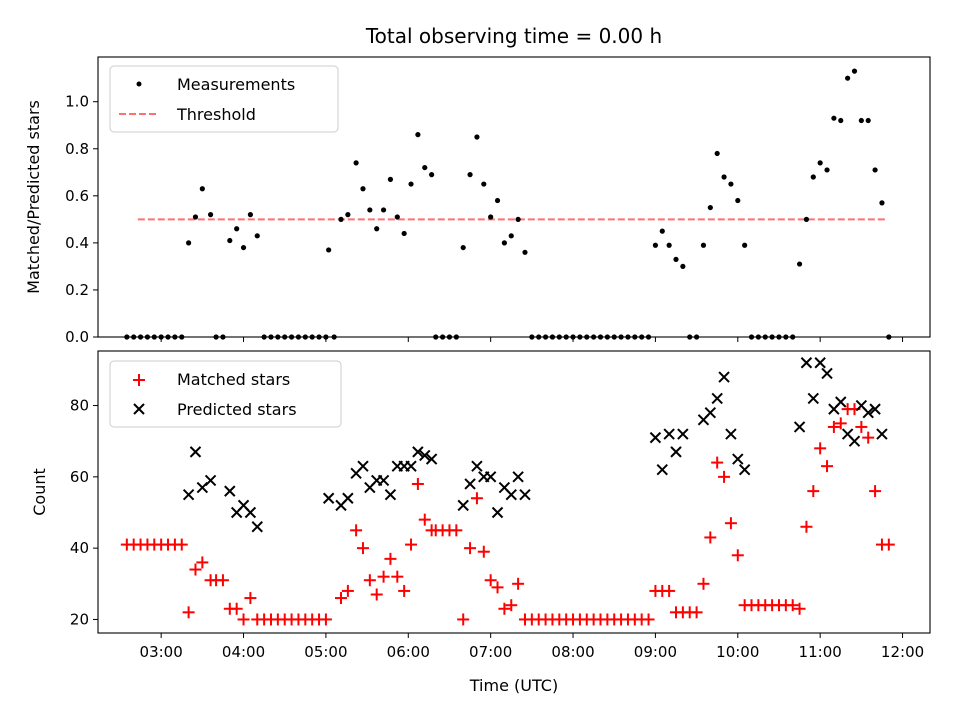  What do you see at coordinates (139, 380) in the screenshot?
I see `legend-matched-marker` at bounding box center [139, 380].